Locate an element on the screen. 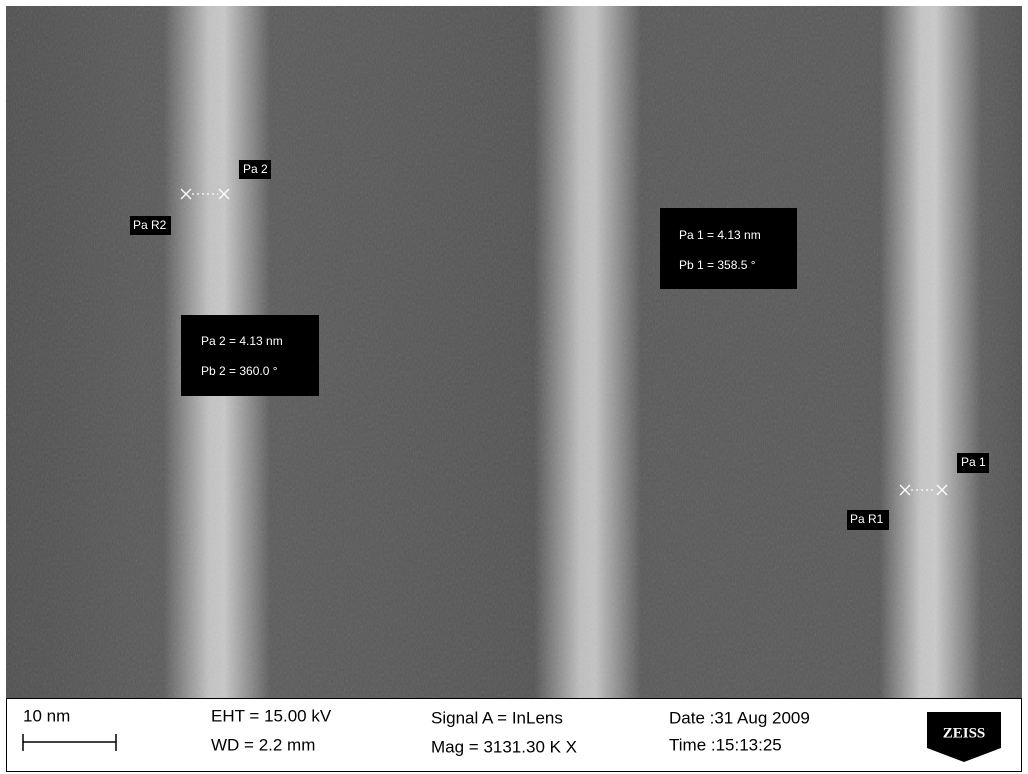 Image resolution: width=1028 pixels, height=774 pixels. scale-label: 10 nm is located at coordinates (46, 715).